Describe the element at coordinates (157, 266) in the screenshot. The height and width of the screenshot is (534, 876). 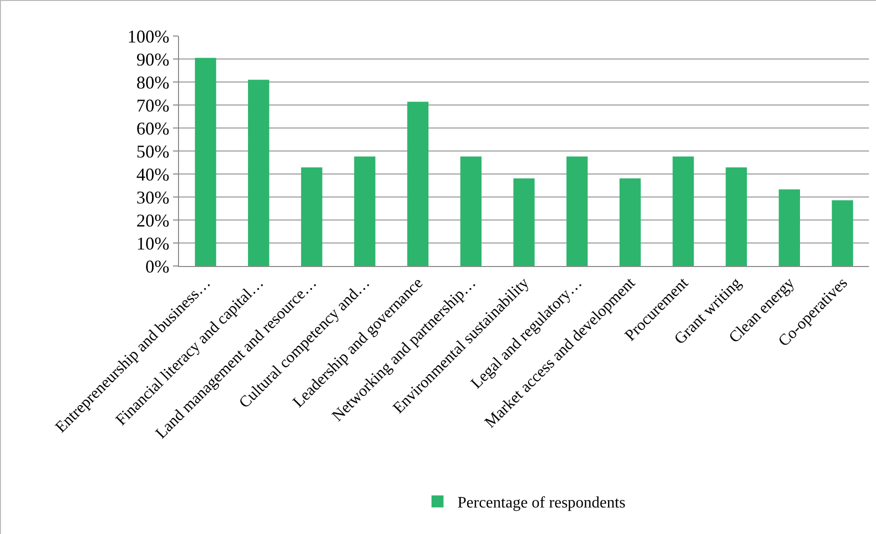
I see `y-tick-label: 0%` at that location.